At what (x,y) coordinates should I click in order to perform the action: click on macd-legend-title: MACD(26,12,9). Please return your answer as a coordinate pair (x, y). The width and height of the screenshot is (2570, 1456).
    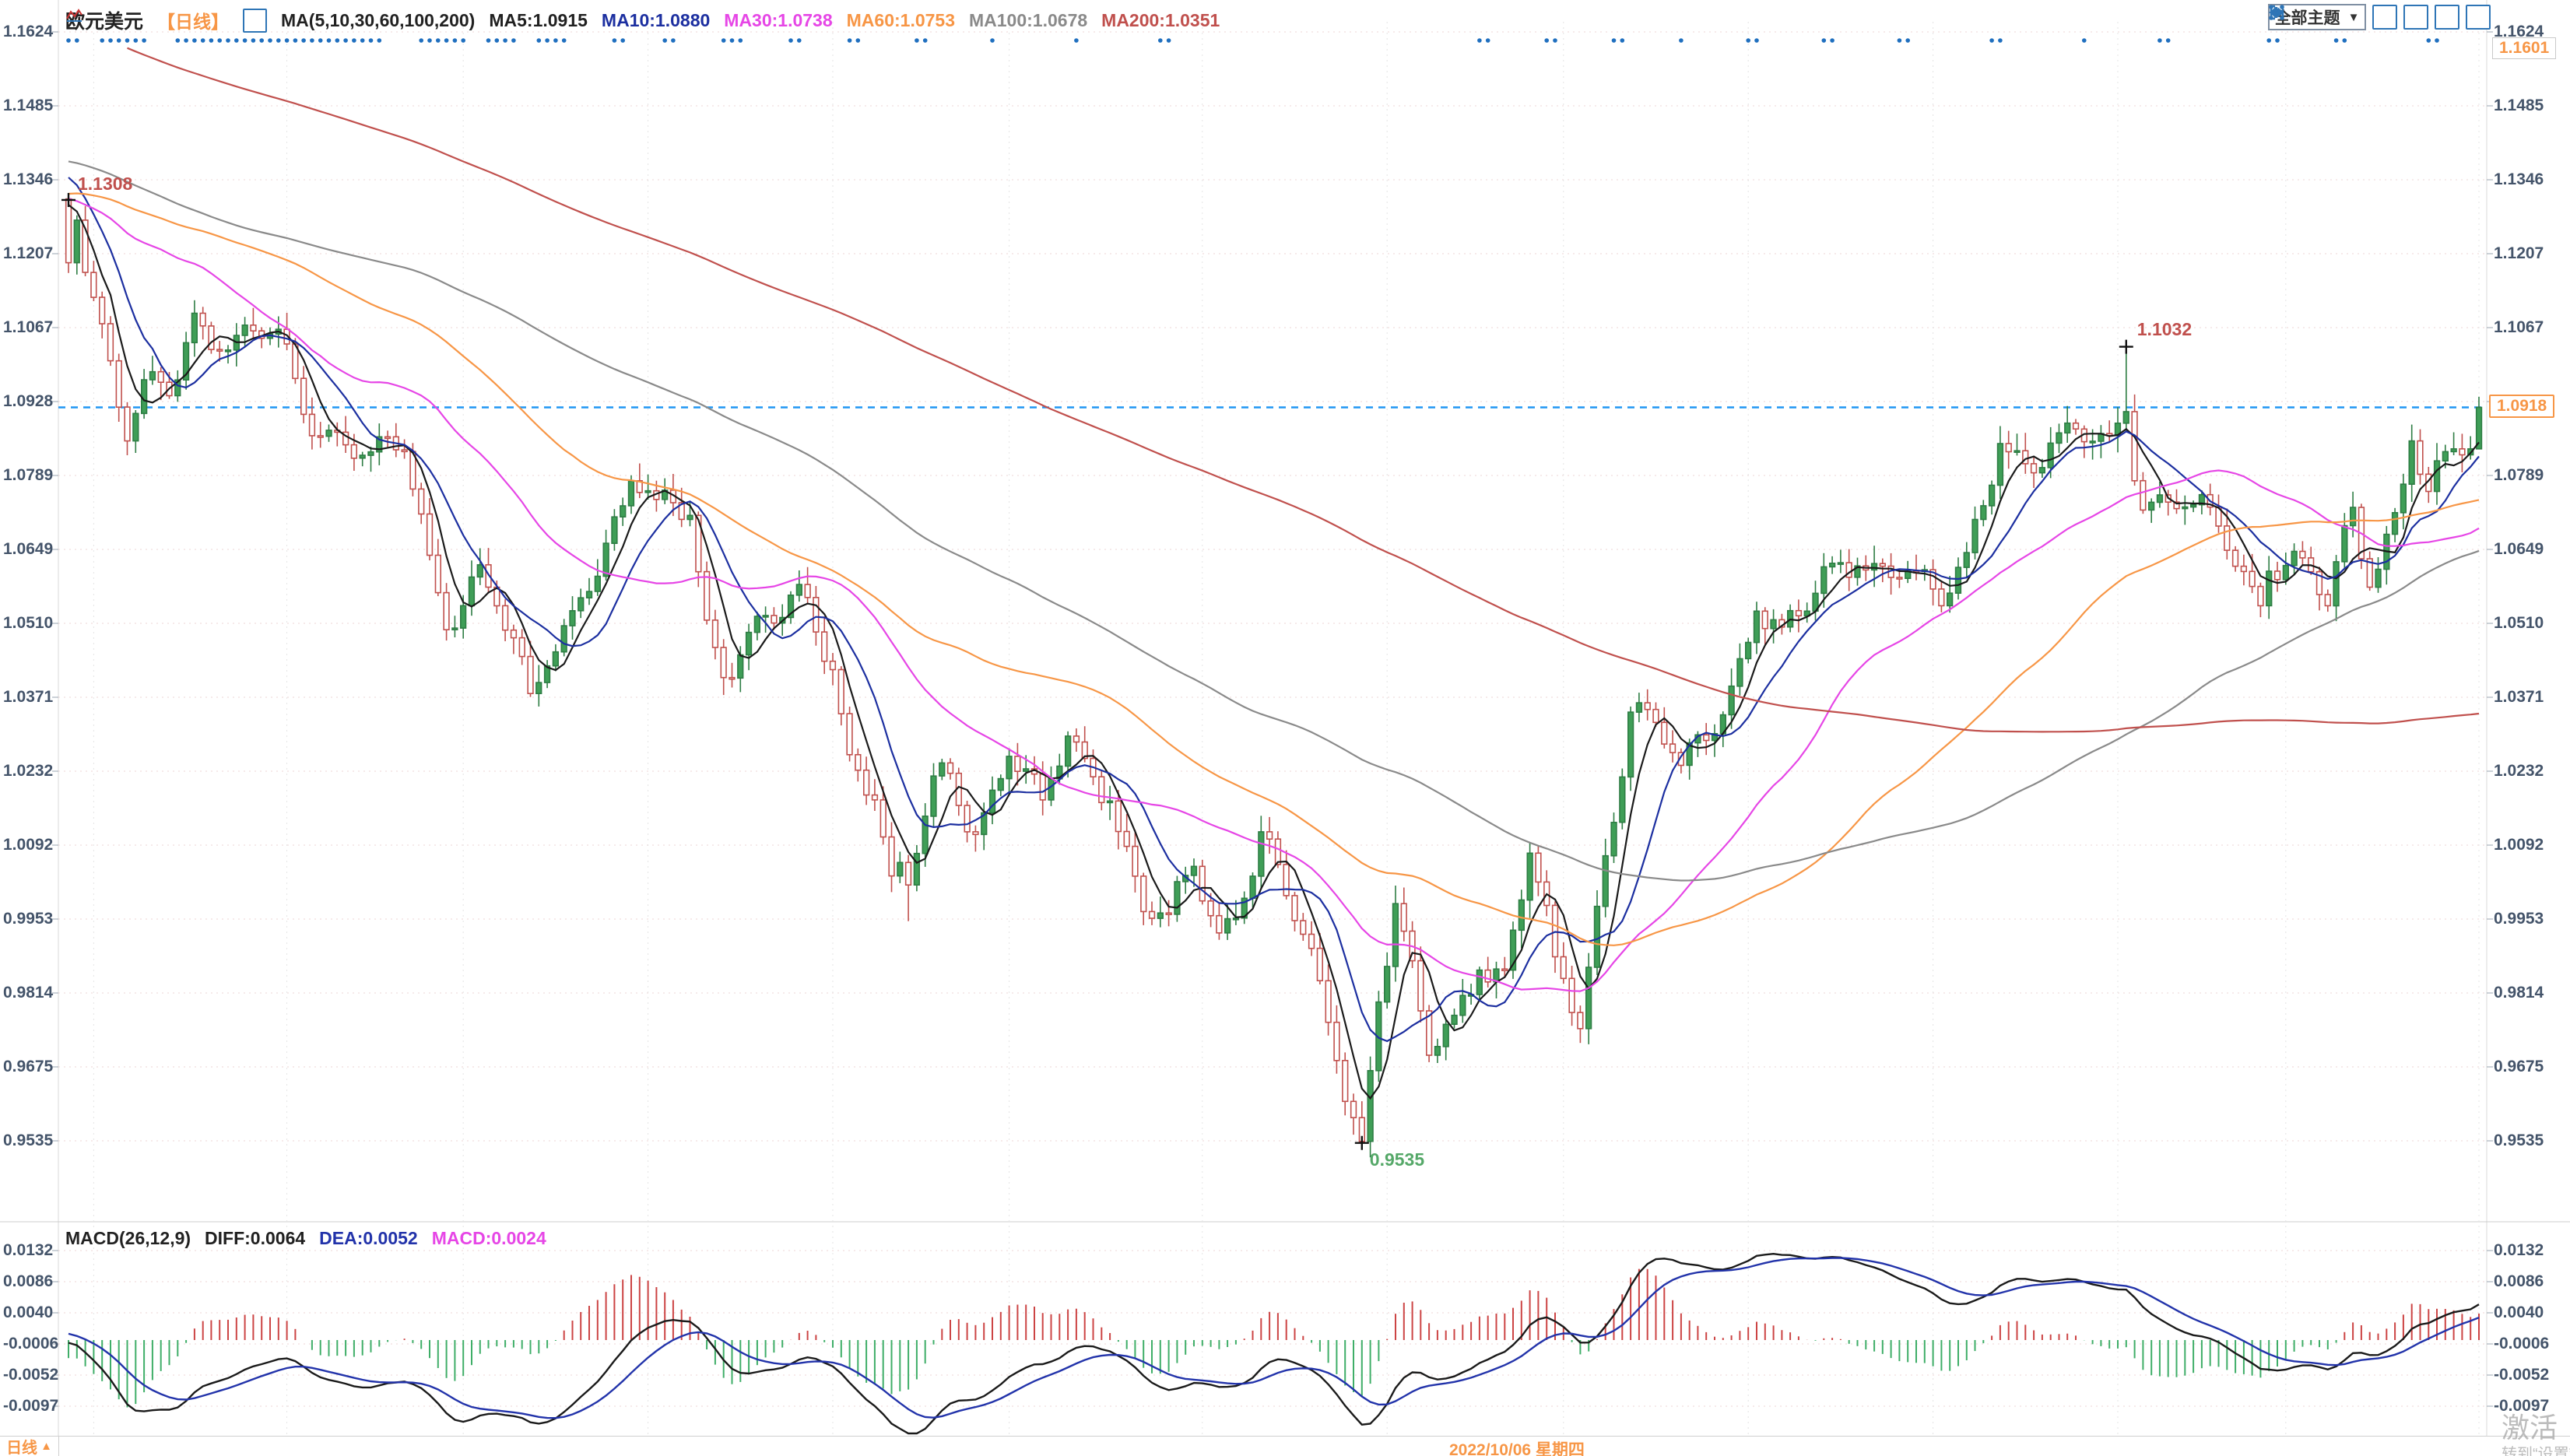
    Looking at the image, I should click on (128, 1238).